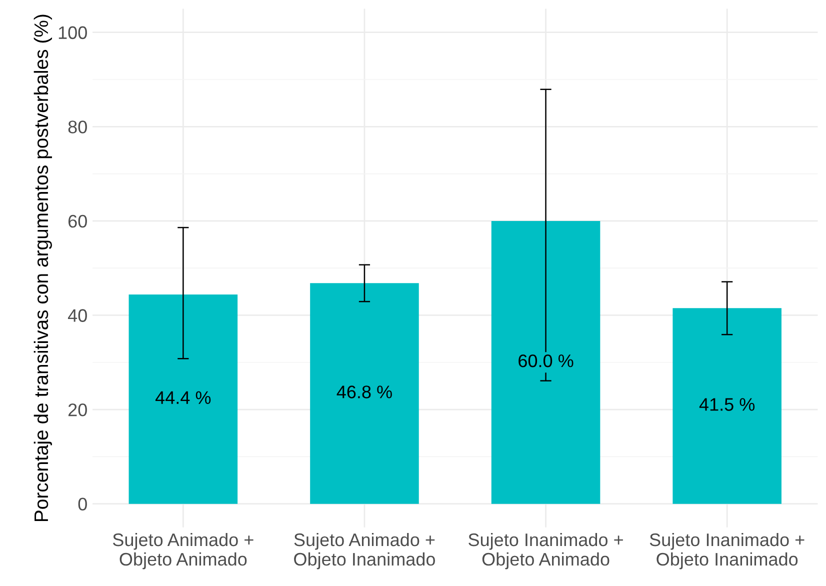  I want to click on data-label: 60.0 %, so click(546, 361).